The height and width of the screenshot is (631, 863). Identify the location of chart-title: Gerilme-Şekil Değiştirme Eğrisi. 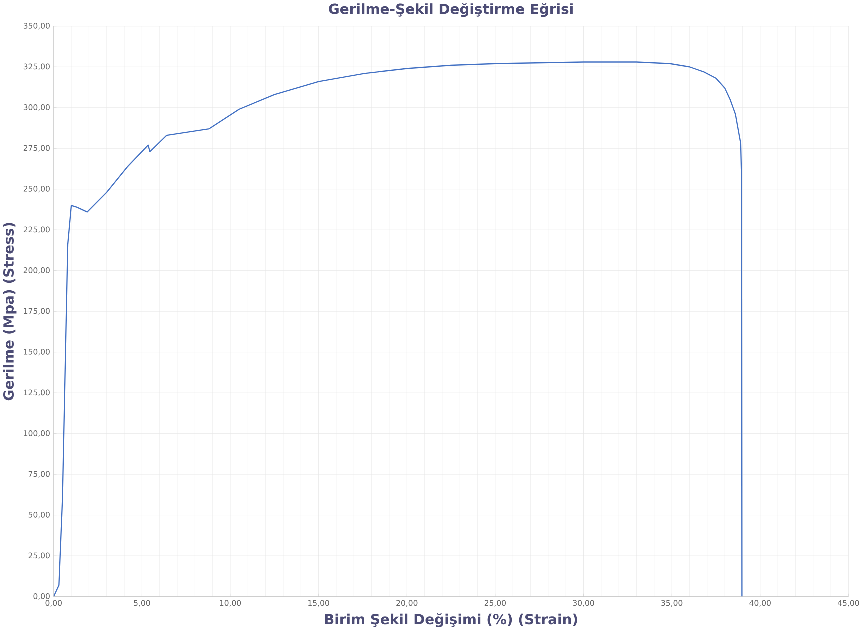
(451, 10).